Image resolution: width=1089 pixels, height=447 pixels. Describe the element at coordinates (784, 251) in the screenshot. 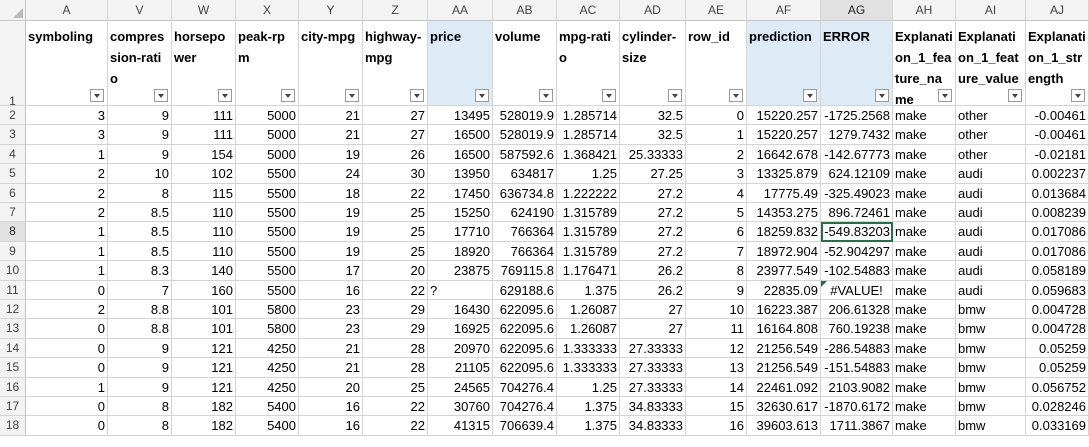

I see `table-cell: 18972.904` at that location.